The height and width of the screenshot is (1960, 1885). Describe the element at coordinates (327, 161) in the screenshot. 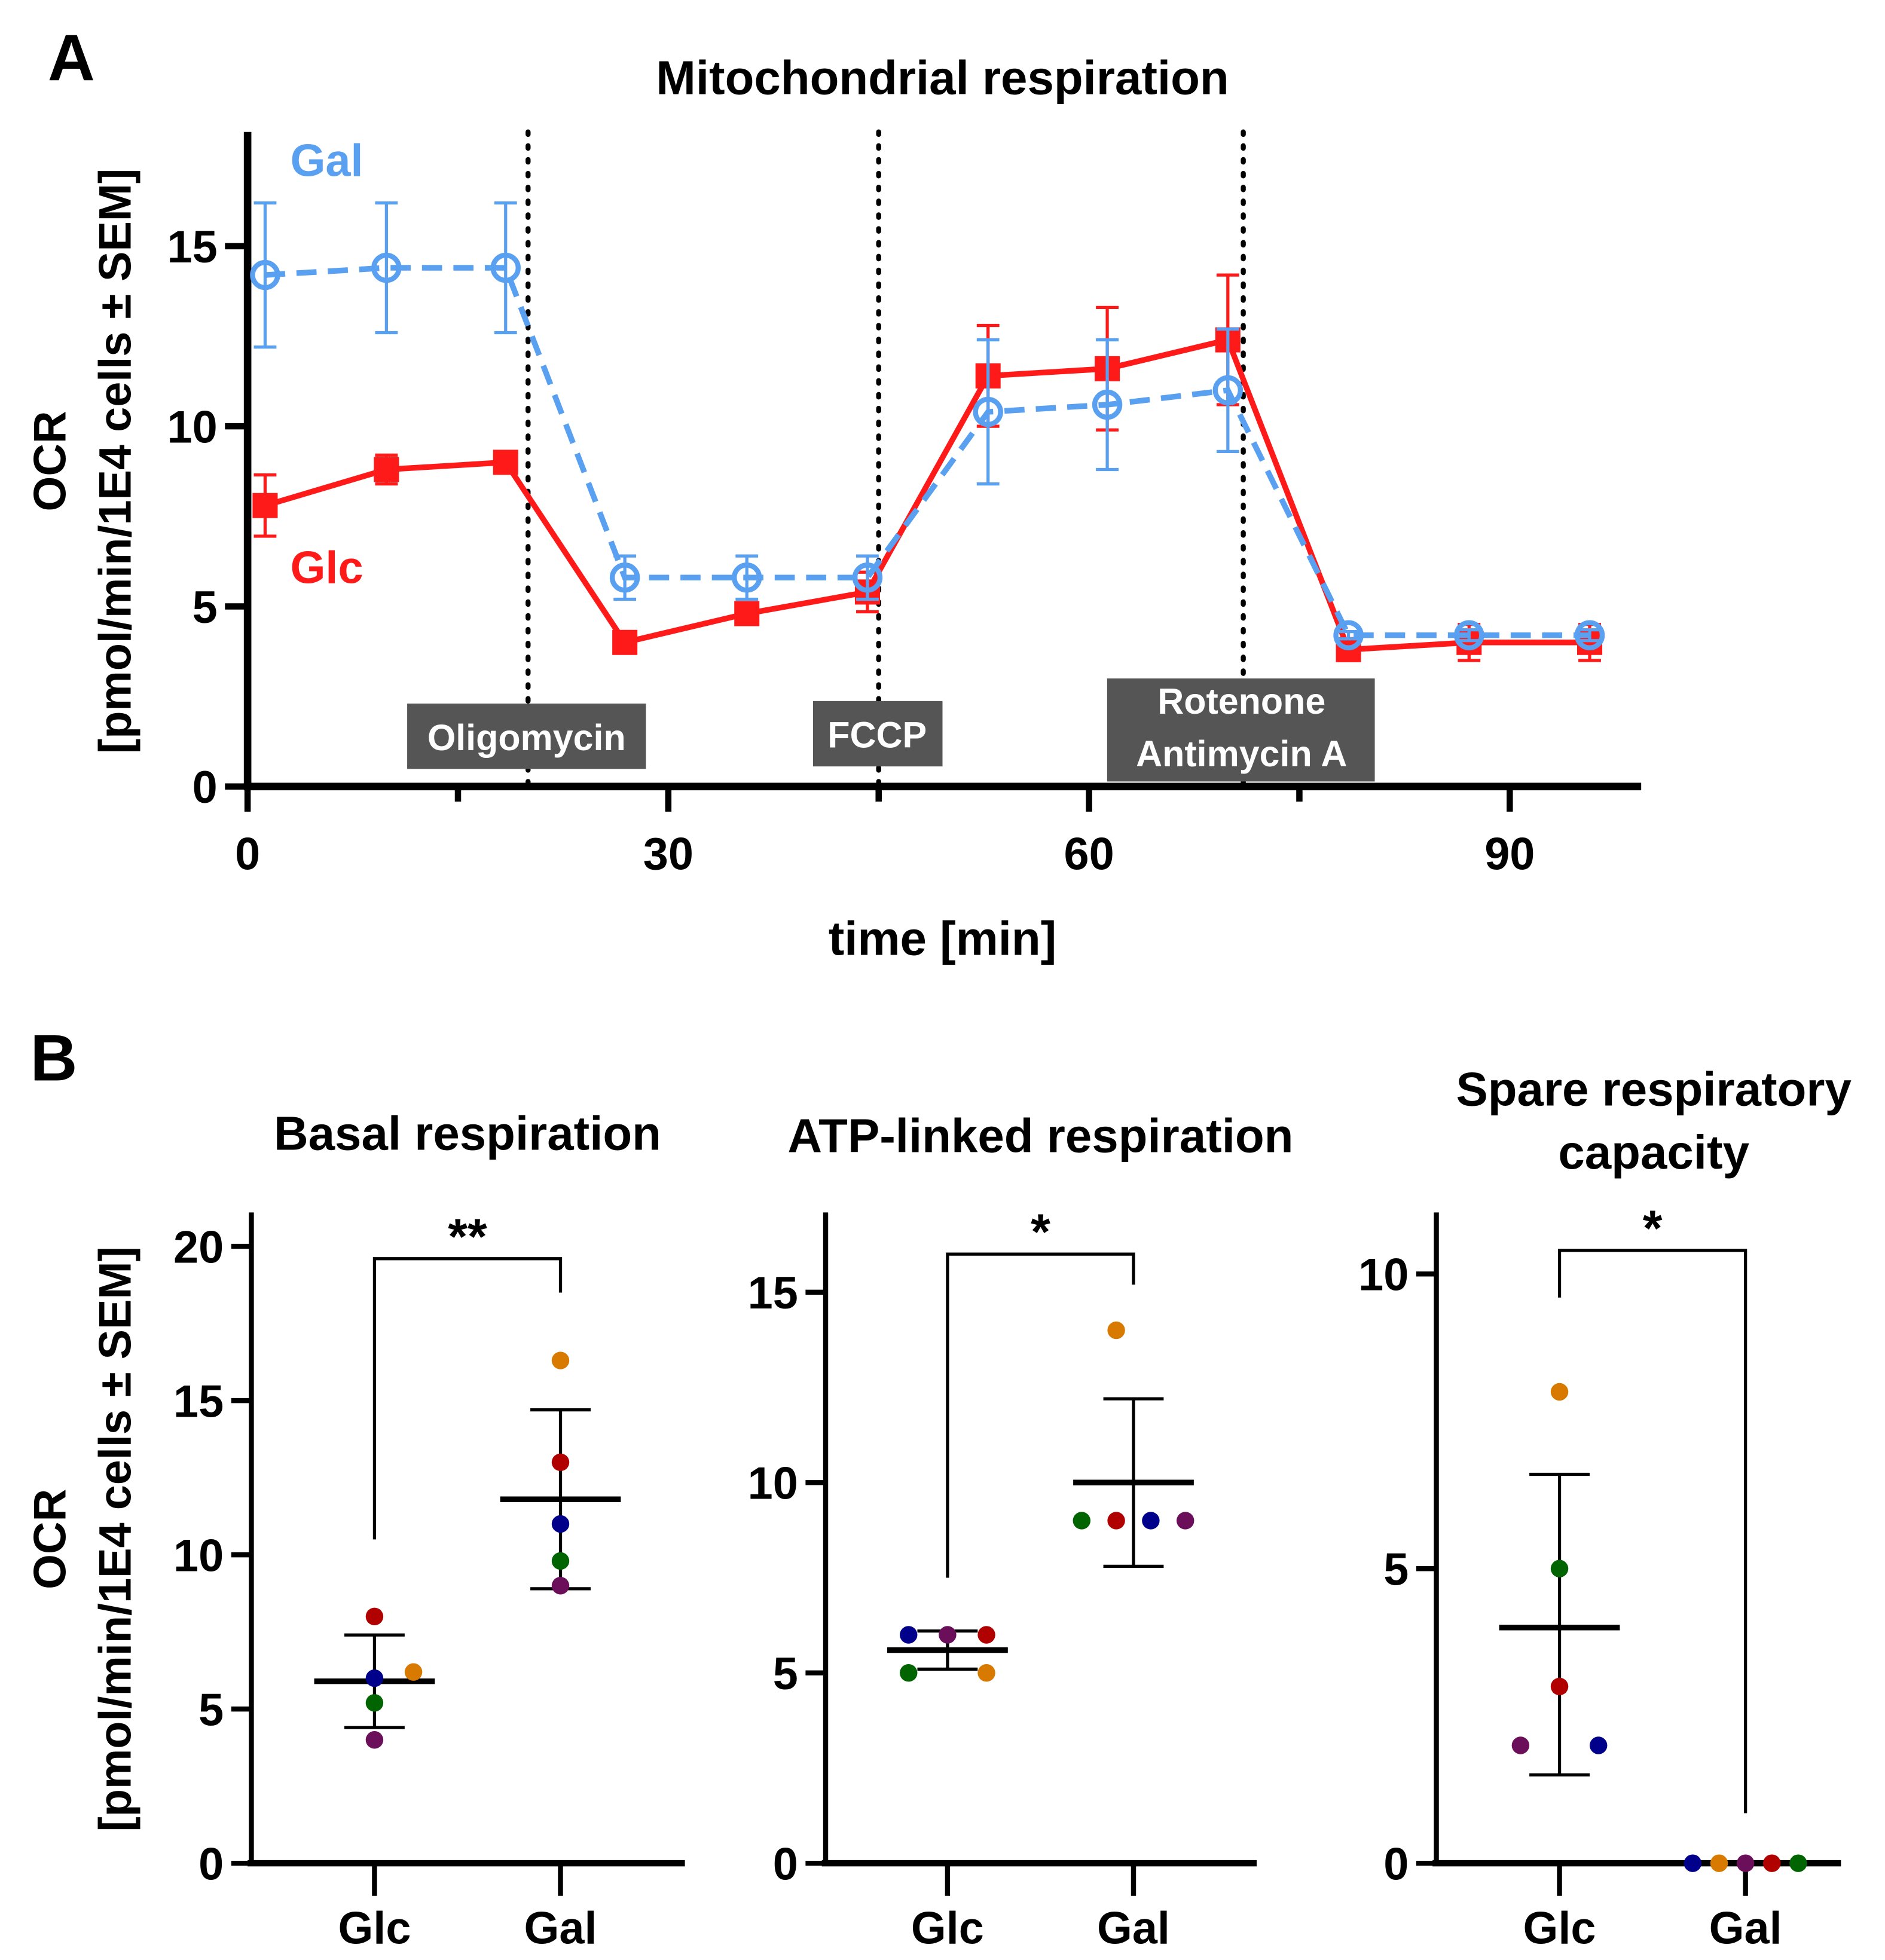

I see `legend-gal: Gal` at that location.